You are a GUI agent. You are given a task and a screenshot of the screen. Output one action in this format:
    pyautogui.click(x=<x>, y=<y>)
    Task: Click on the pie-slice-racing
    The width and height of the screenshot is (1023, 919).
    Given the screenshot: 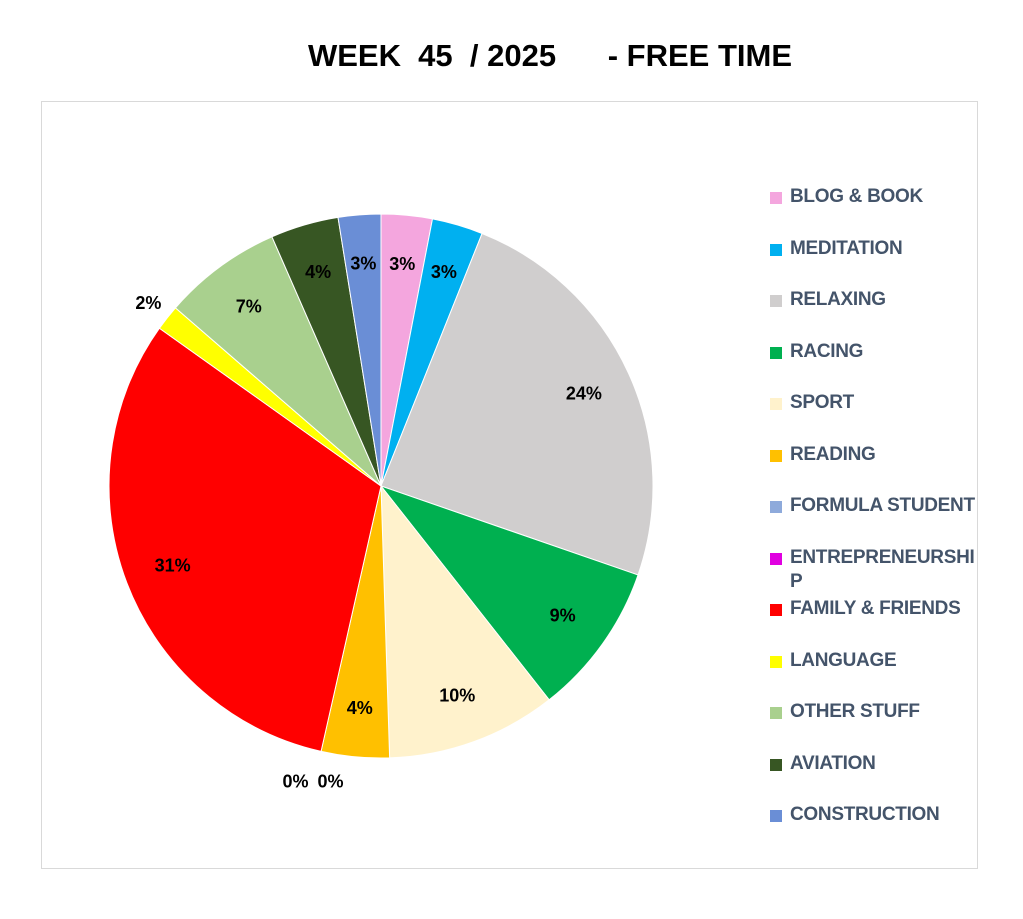 What is the action you would take?
    pyautogui.click(x=509, y=592)
    